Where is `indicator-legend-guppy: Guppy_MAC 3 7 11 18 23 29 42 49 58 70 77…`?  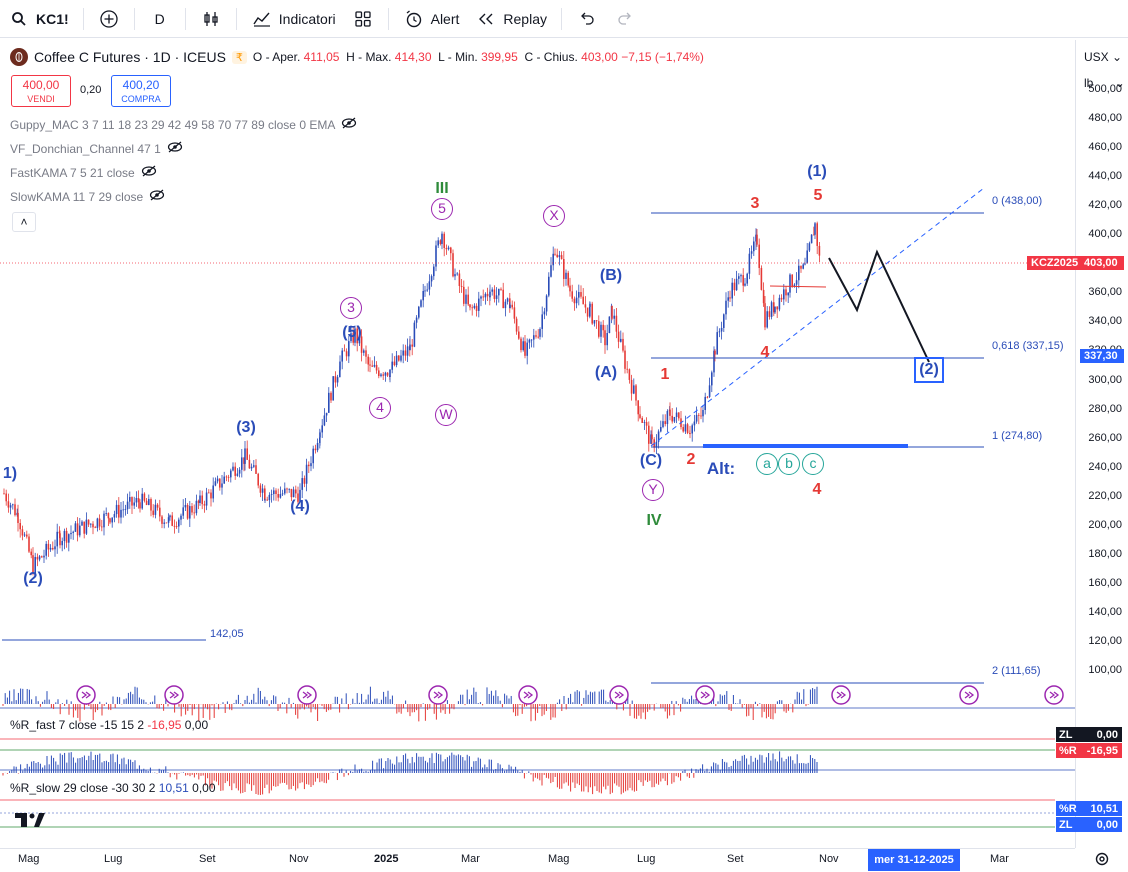
indicator-legend-guppy: Guppy_MAC 3 7 11 18 23 29 42 49 58 70 77… is located at coordinates (183, 124).